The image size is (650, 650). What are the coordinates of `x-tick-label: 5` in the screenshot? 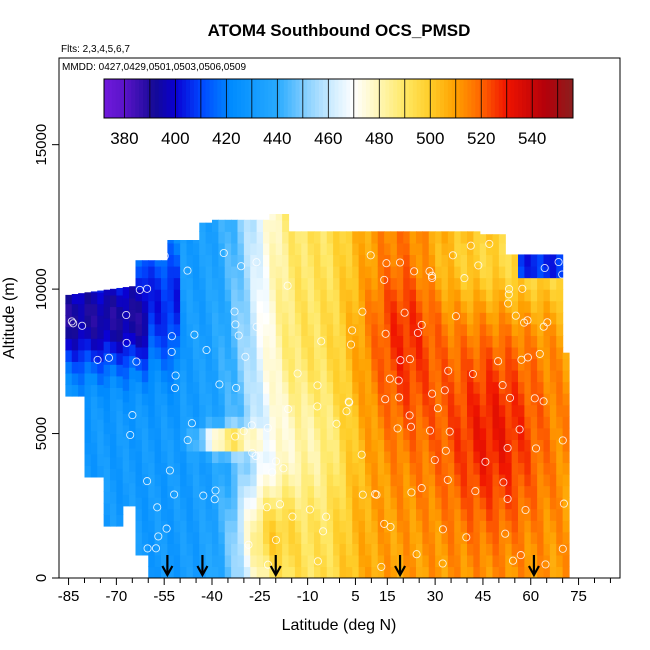 It's located at (355, 596).